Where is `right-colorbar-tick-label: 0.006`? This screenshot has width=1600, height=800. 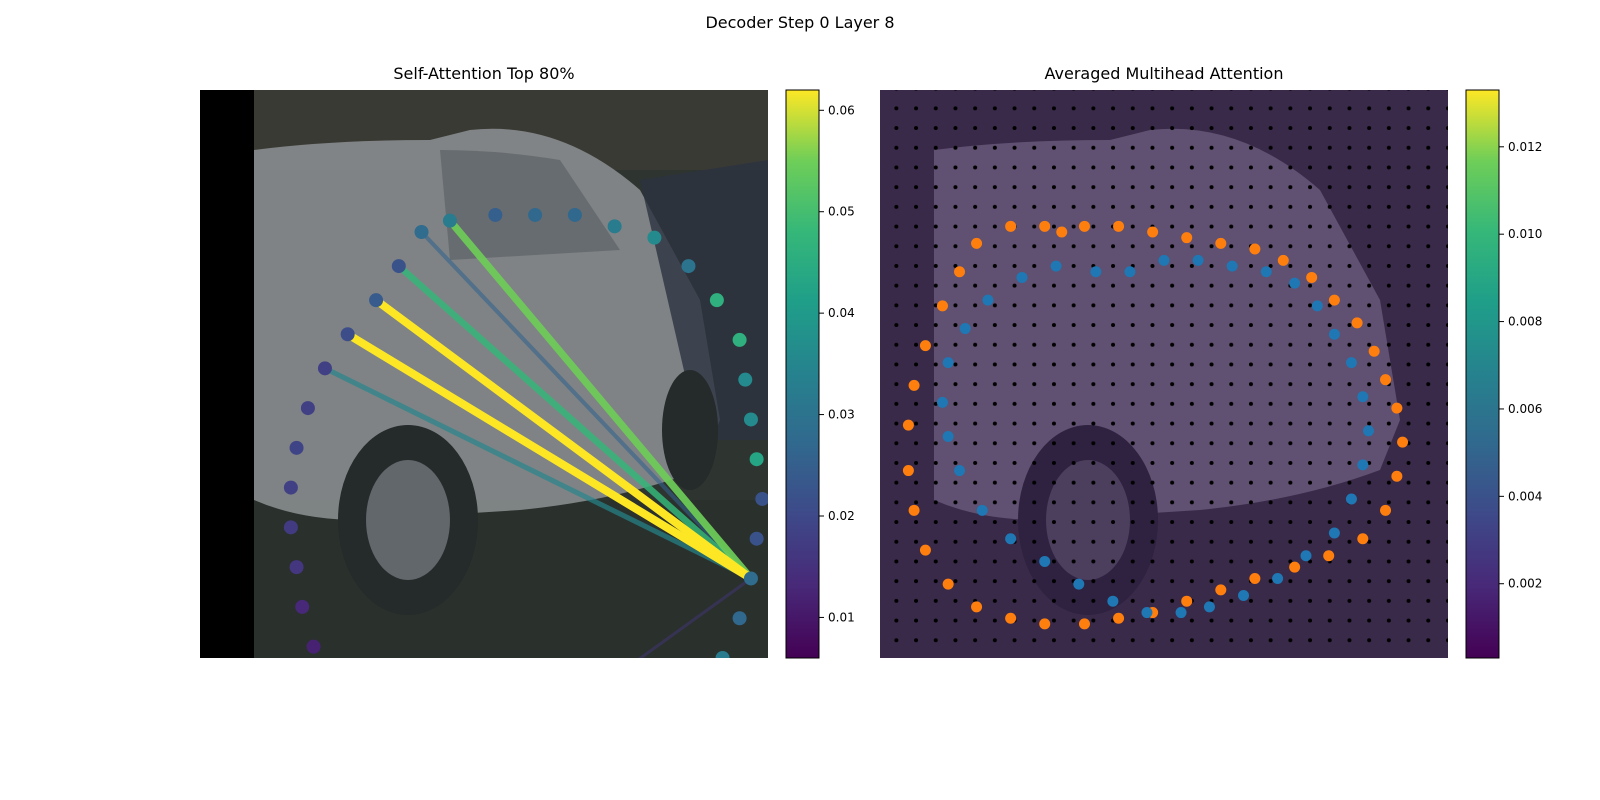
right-colorbar-tick-label: 0.006 is located at coordinates (1525, 409).